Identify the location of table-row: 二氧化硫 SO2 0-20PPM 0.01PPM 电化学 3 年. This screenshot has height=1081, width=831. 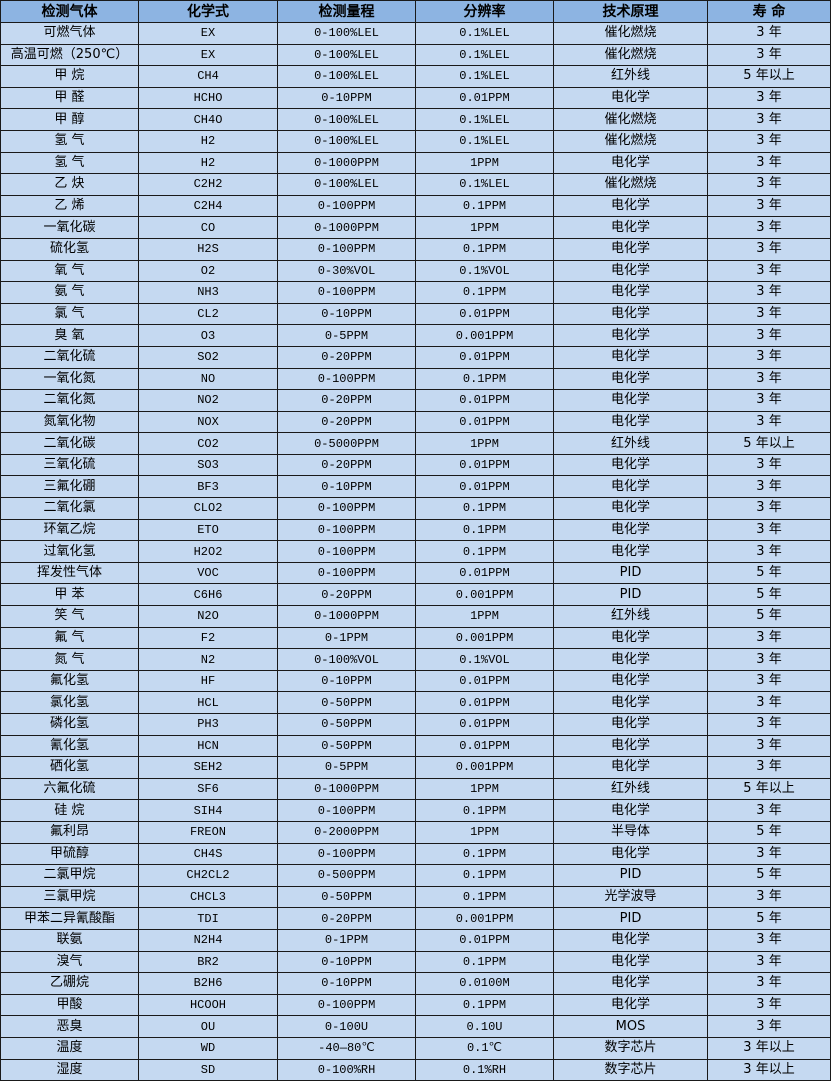
(415, 357).